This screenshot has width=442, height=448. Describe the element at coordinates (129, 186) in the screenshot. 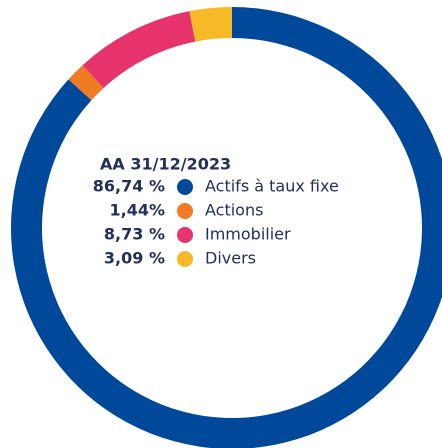

I see `value-label: 86,74 %` at that location.